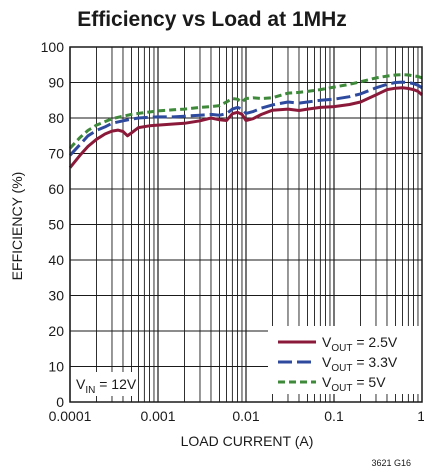  Describe the element at coordinates (56, 331) in the screenshot. I see `y-tick-label: 20` at that location.